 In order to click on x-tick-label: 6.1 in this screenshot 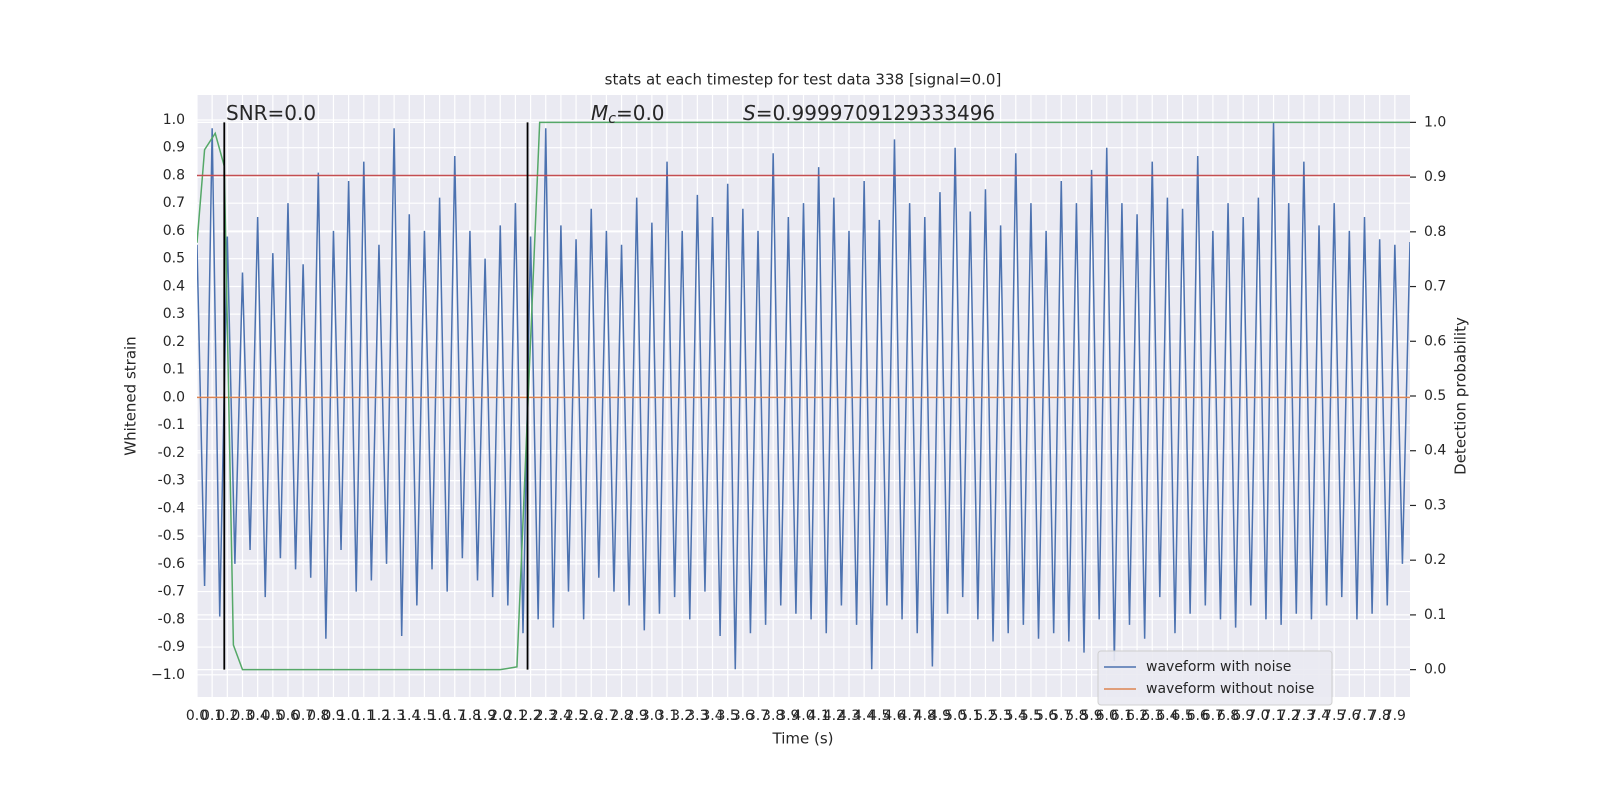, I will do `click(1122, 716)`.